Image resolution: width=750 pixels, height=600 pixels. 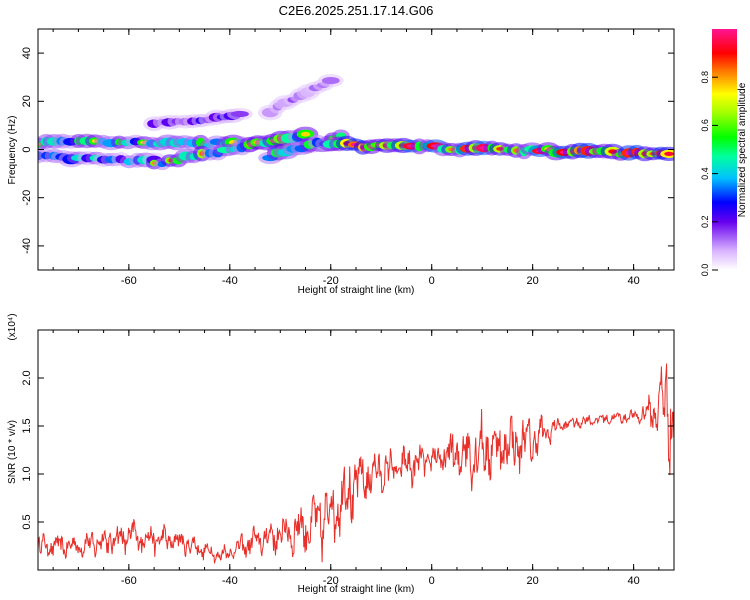 I want to click on y-tick-label: 0, so click(x=27, y=149).